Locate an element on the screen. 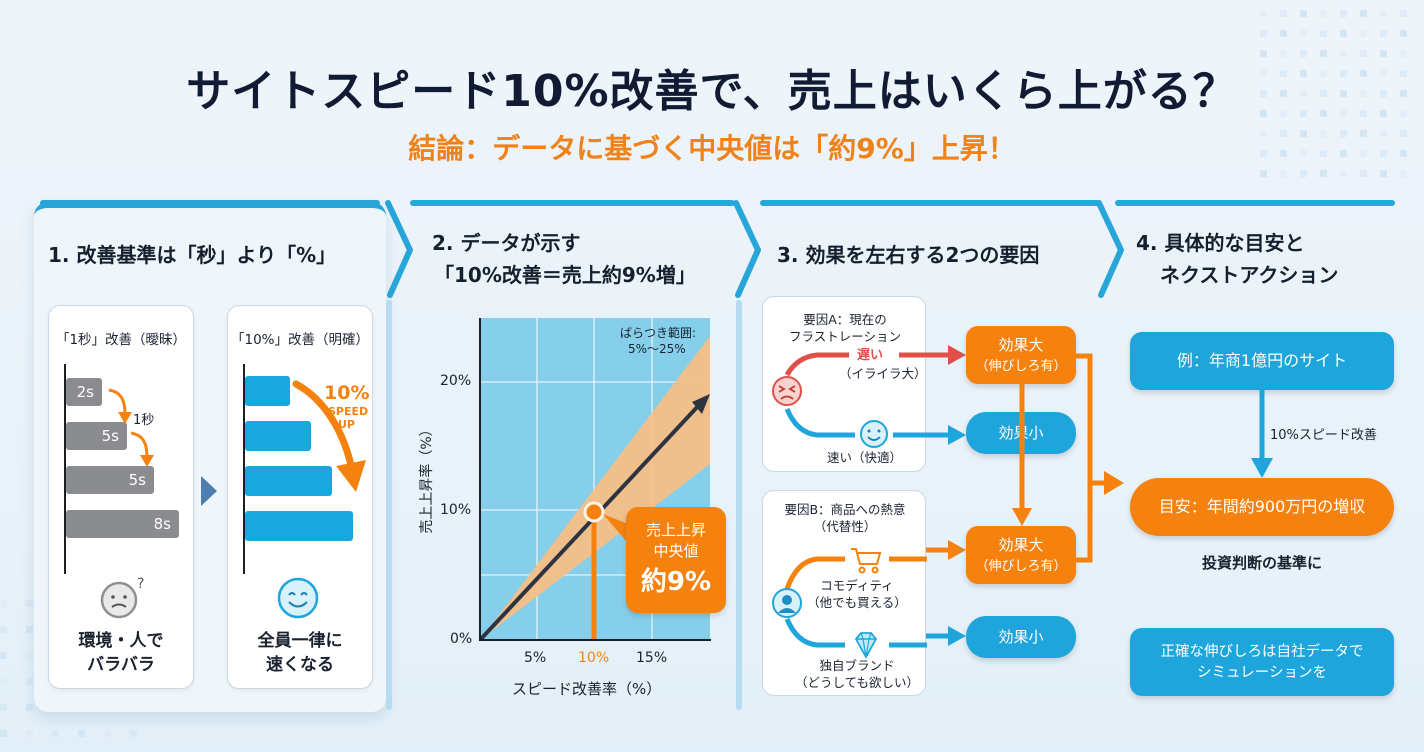  callout-line1: 売上上昇 is located at coordinates (675, 530).